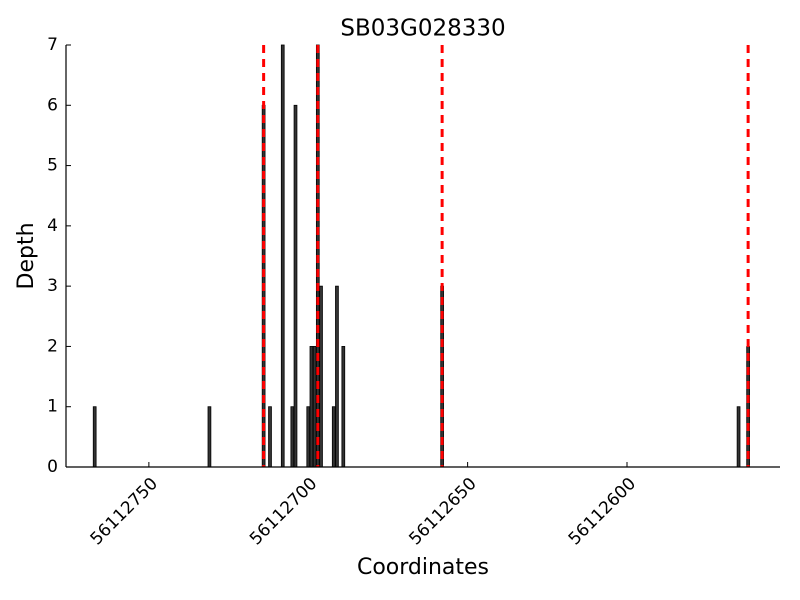 The height and width of the screenshot is (600, 800). What do you see at coordinates (124, 511) in the screenshot?
I see `x-tick-label: 56112750` at bounding box center [124, 511].